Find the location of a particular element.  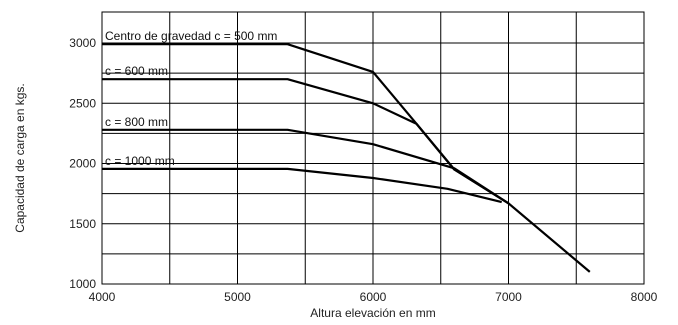

y-tick-label: 1500 is located at coordinates (82, 224).